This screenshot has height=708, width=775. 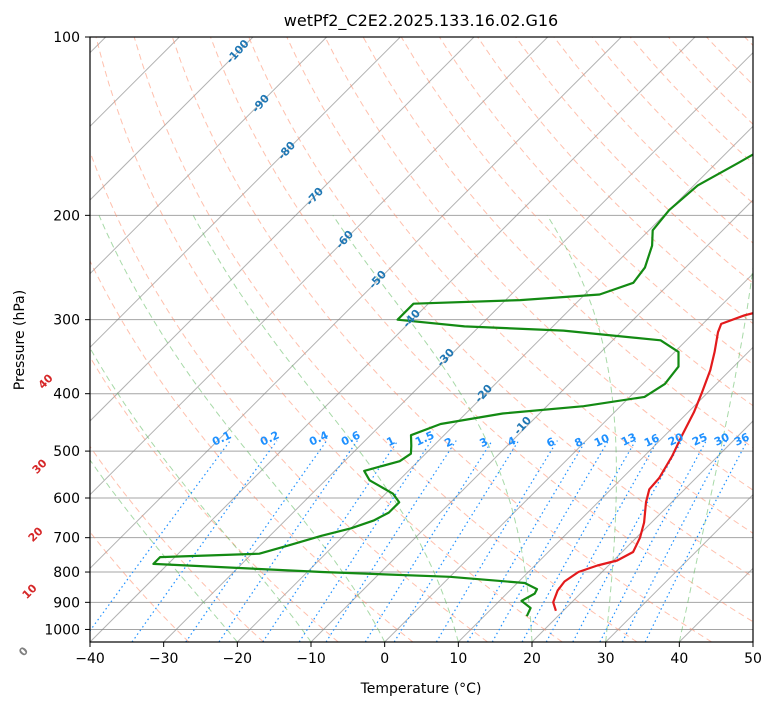 I want to click on mixing-ratio-label: 20, so click(x=676, y=439).